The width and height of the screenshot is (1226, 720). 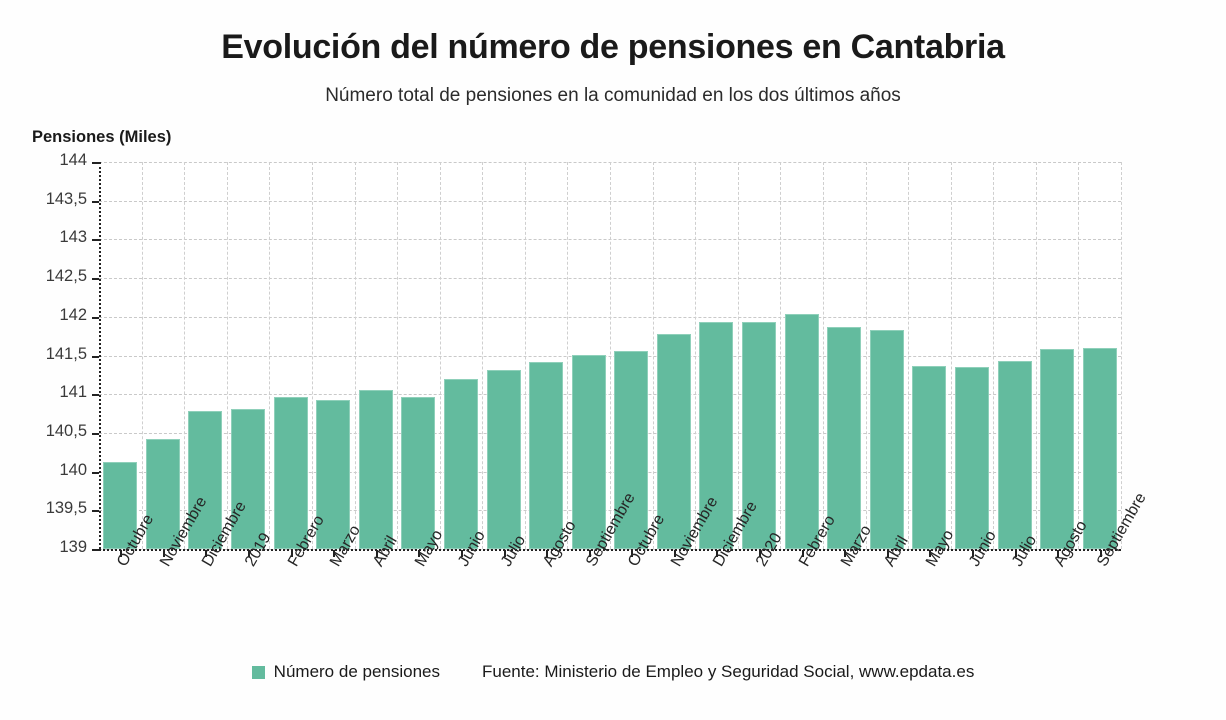 What do you see at coordinates (73, 160) in the screenshot?
I see `y-axis-tick-label: 144` at bounding box center [73, 160].